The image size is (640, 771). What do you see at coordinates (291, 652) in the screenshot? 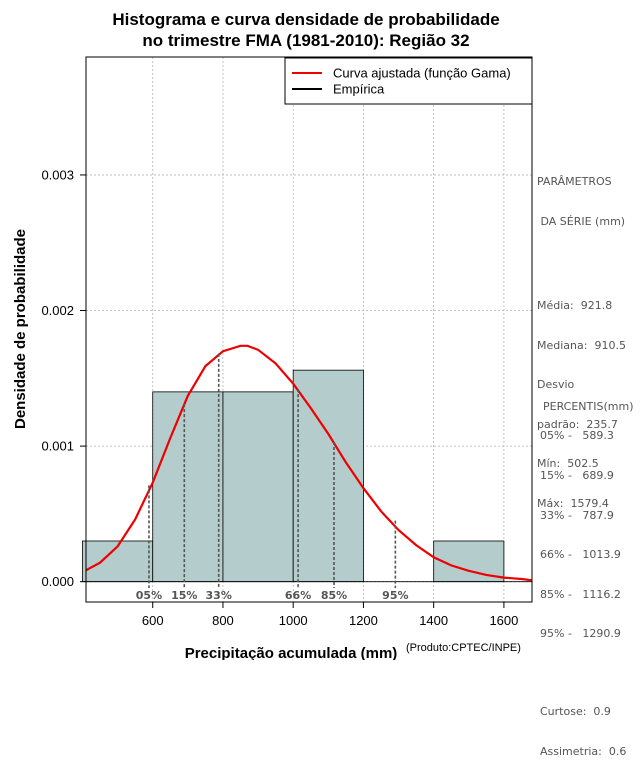
I see `x-axis-label: Precipitação acumulada (mm)` at bounding box center [291, 652].